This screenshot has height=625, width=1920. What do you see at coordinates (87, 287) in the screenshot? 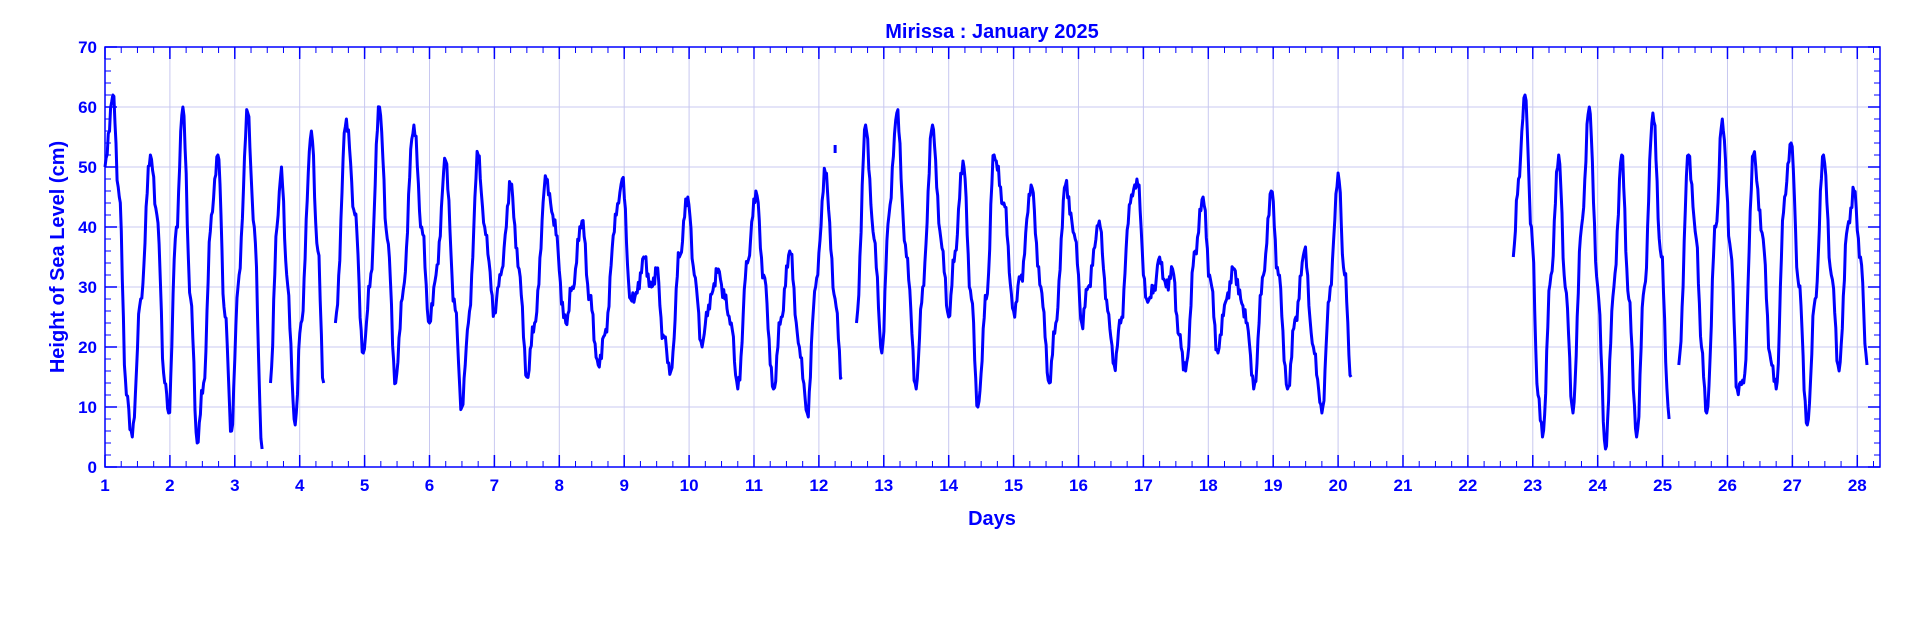
I see `y-tick-label: 30` at bounding box center [87, 287].